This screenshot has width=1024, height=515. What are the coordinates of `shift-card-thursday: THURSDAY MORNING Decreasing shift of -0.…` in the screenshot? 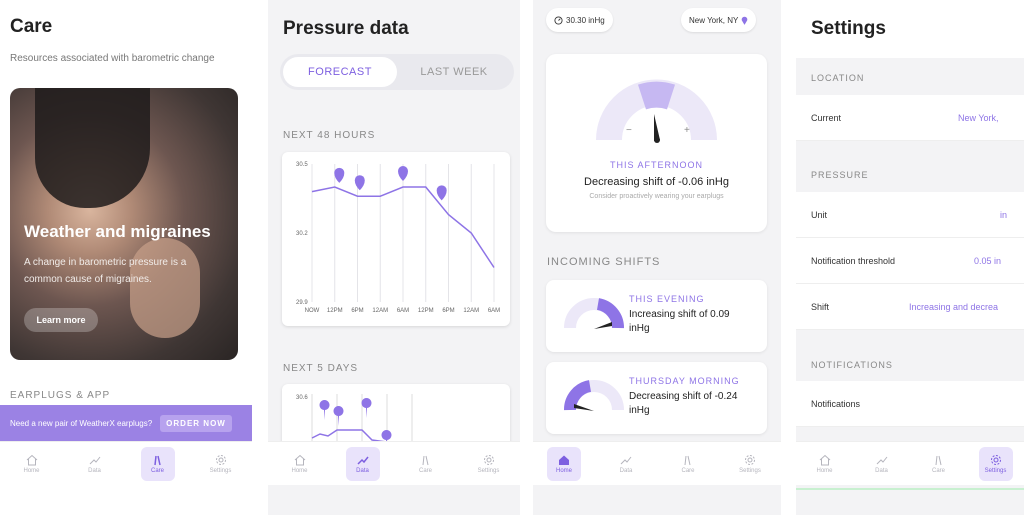 It's located at (656, 398).